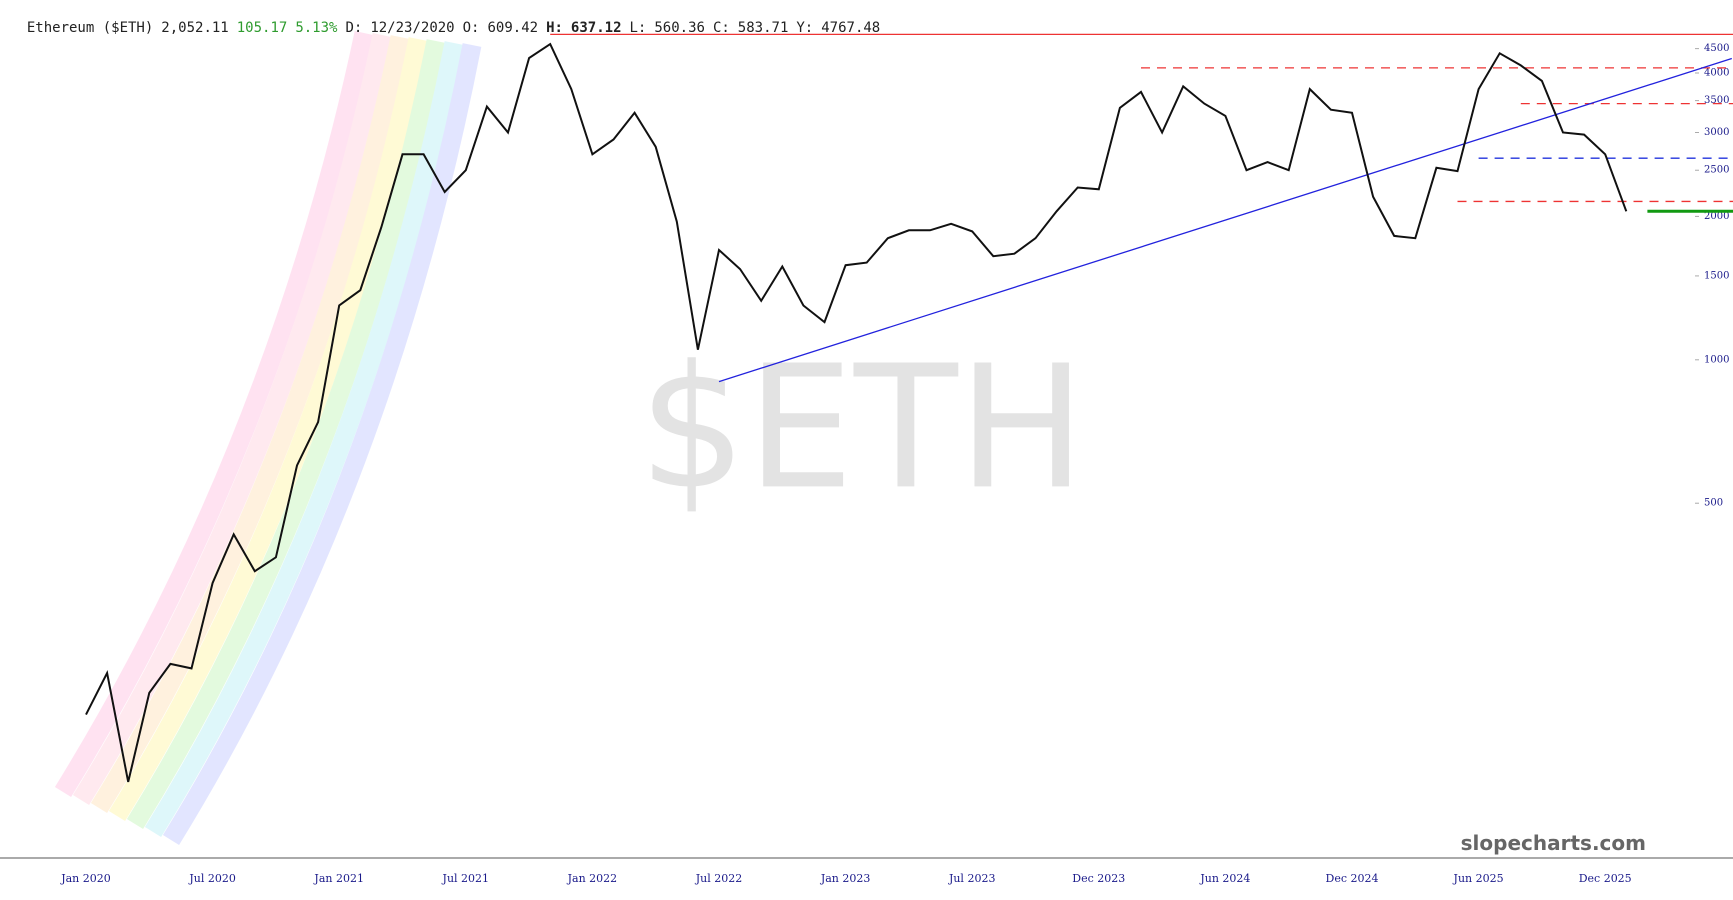 The width and height of the screenshot is (1733, 900). What do you see at coordinates (1716, 359) in the screenshot?
I see `y-tick-label: 1000` at bounding box center [1716, 359].